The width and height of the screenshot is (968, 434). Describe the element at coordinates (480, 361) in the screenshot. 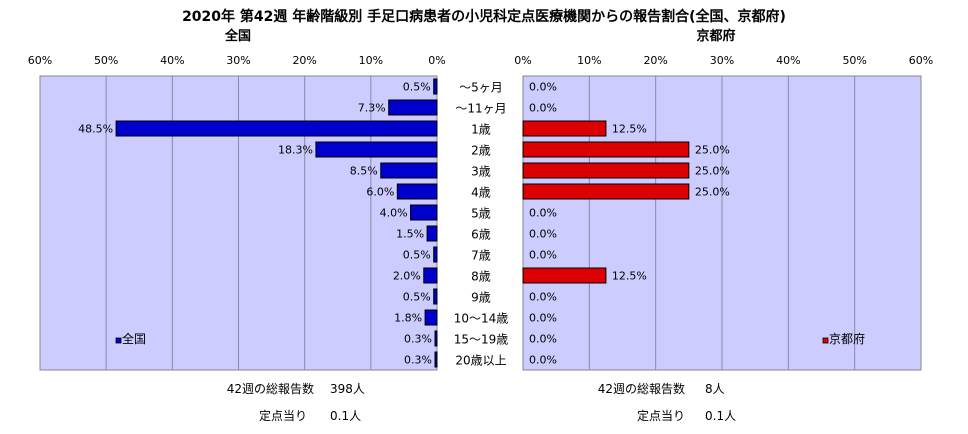

I see `category-label: 20歳以上` at that location.